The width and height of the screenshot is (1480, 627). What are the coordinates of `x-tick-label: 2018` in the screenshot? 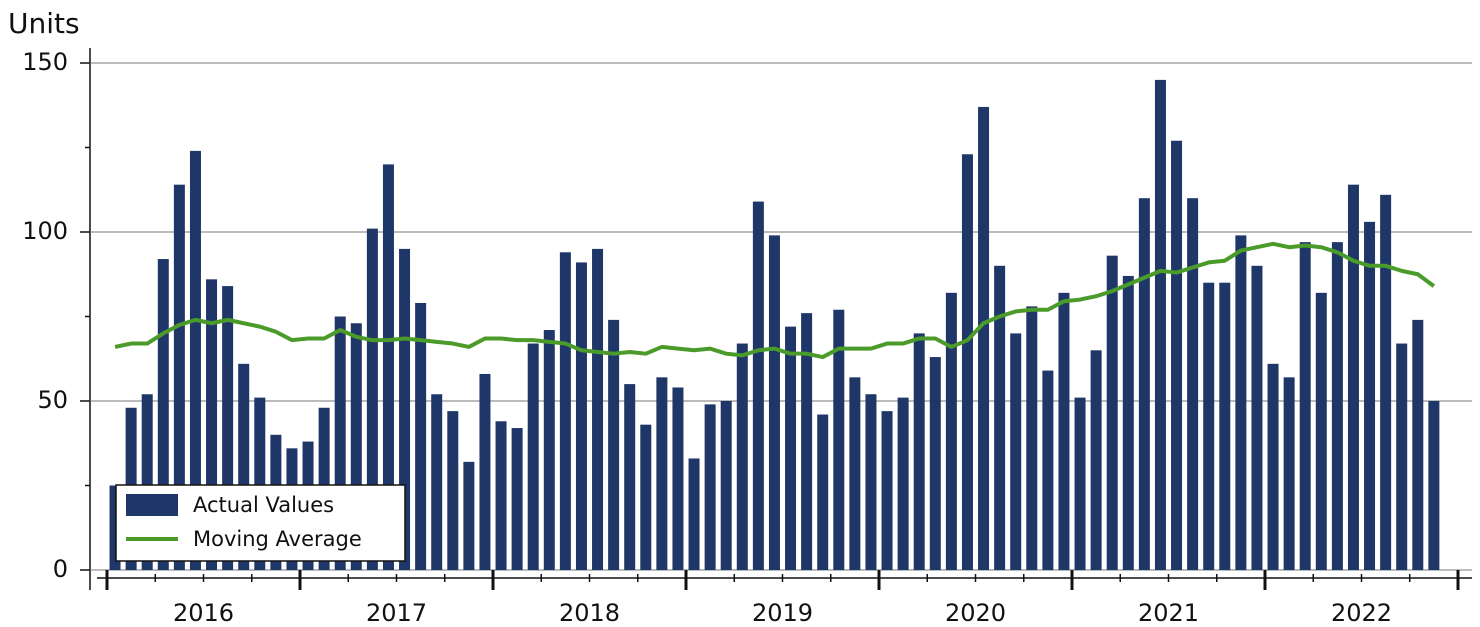 It's located at (589, 613).